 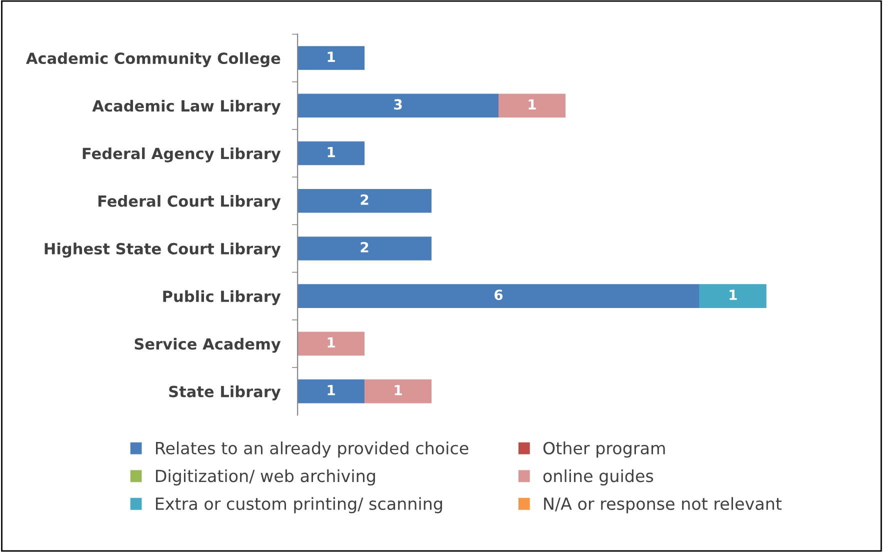 What do you see at coordinates (225, 392) in the screenshot?
I see `y-tick-label: State Library` at bounding box center [225, 392].